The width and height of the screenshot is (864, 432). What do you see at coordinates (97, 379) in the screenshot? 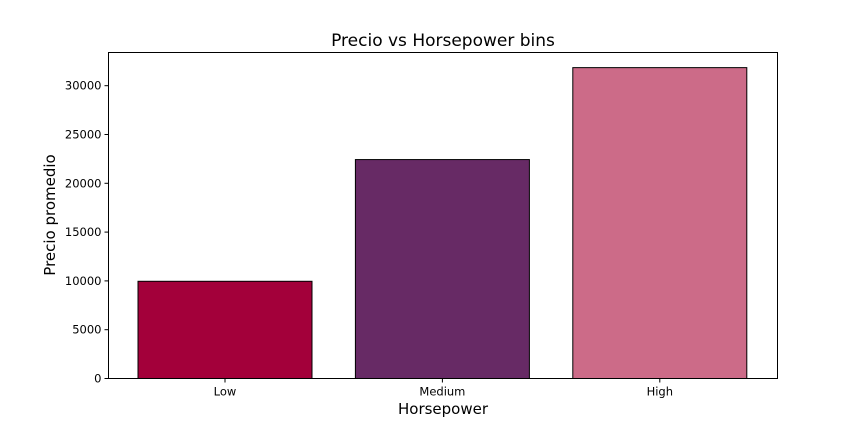
I see `y-tick-label: 0` at bounding box center [97, 379].